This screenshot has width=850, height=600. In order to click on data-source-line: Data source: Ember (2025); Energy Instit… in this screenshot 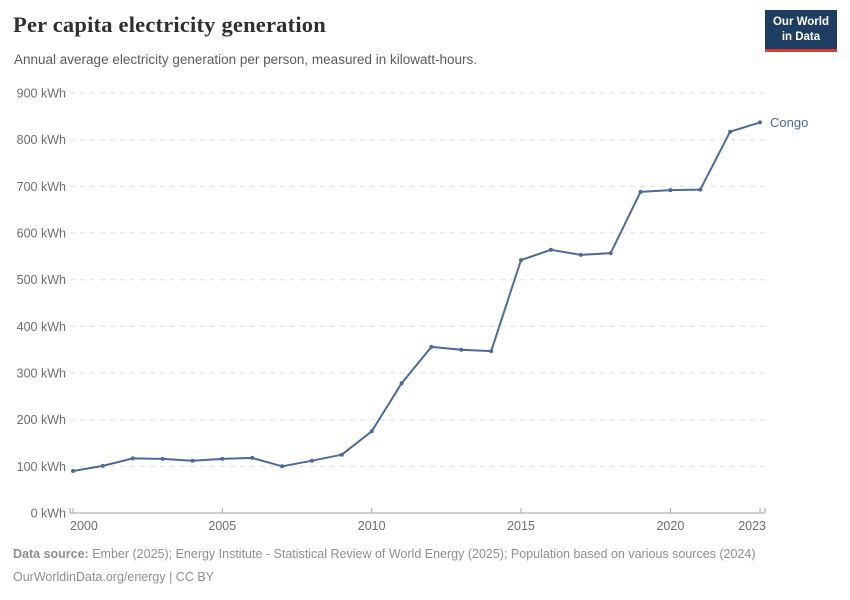, I will do `click(425, 554)`.